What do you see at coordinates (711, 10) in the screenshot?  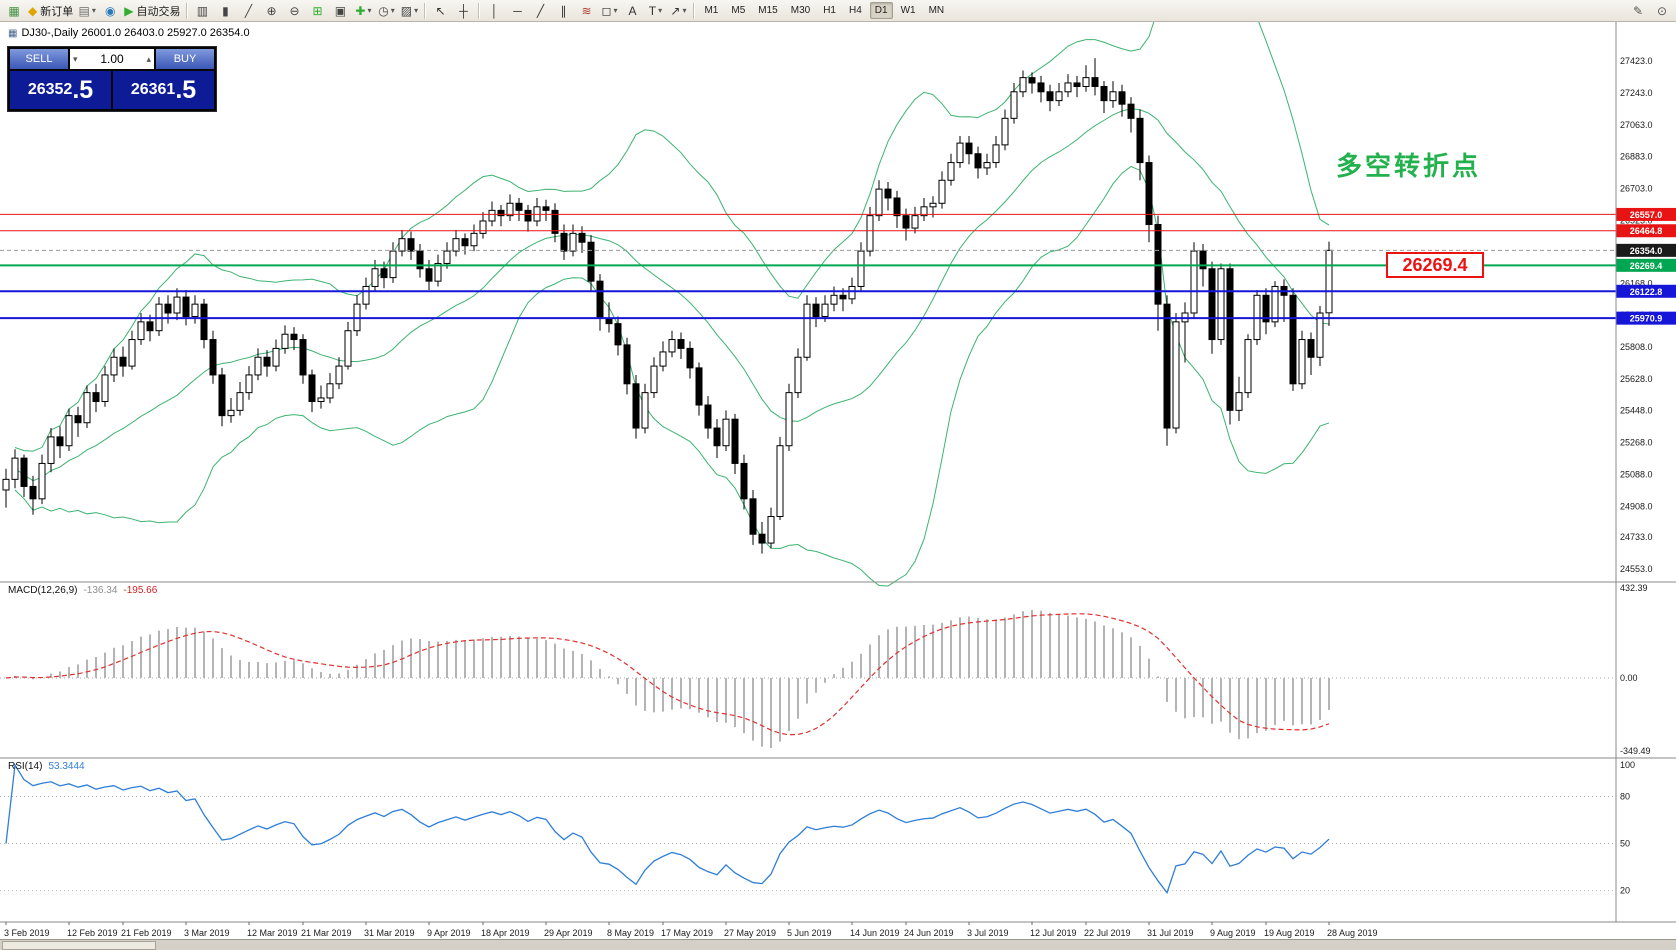 I see `timeframe-m1: M1` at bounding box center [711, 10].